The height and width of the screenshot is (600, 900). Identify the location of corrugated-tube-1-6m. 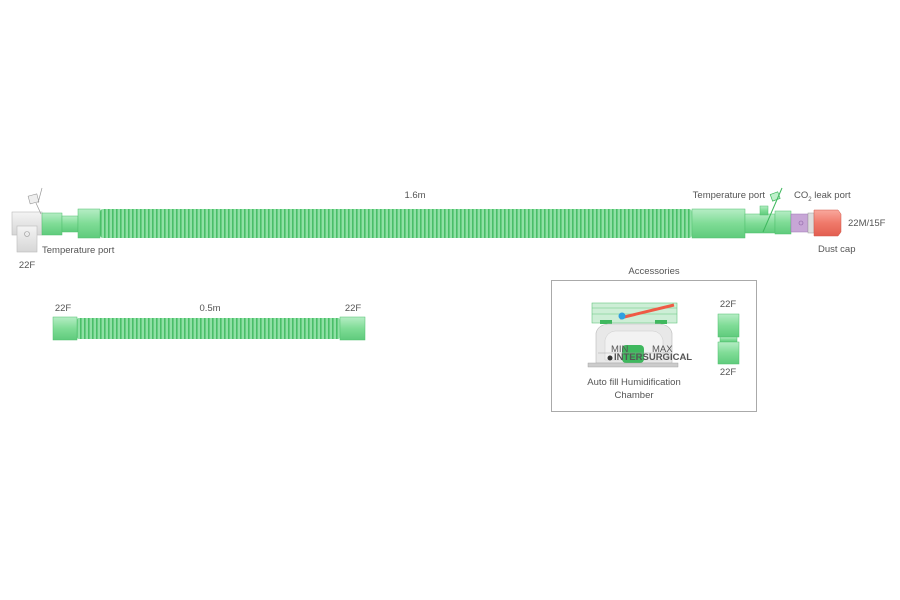
(396, 223).